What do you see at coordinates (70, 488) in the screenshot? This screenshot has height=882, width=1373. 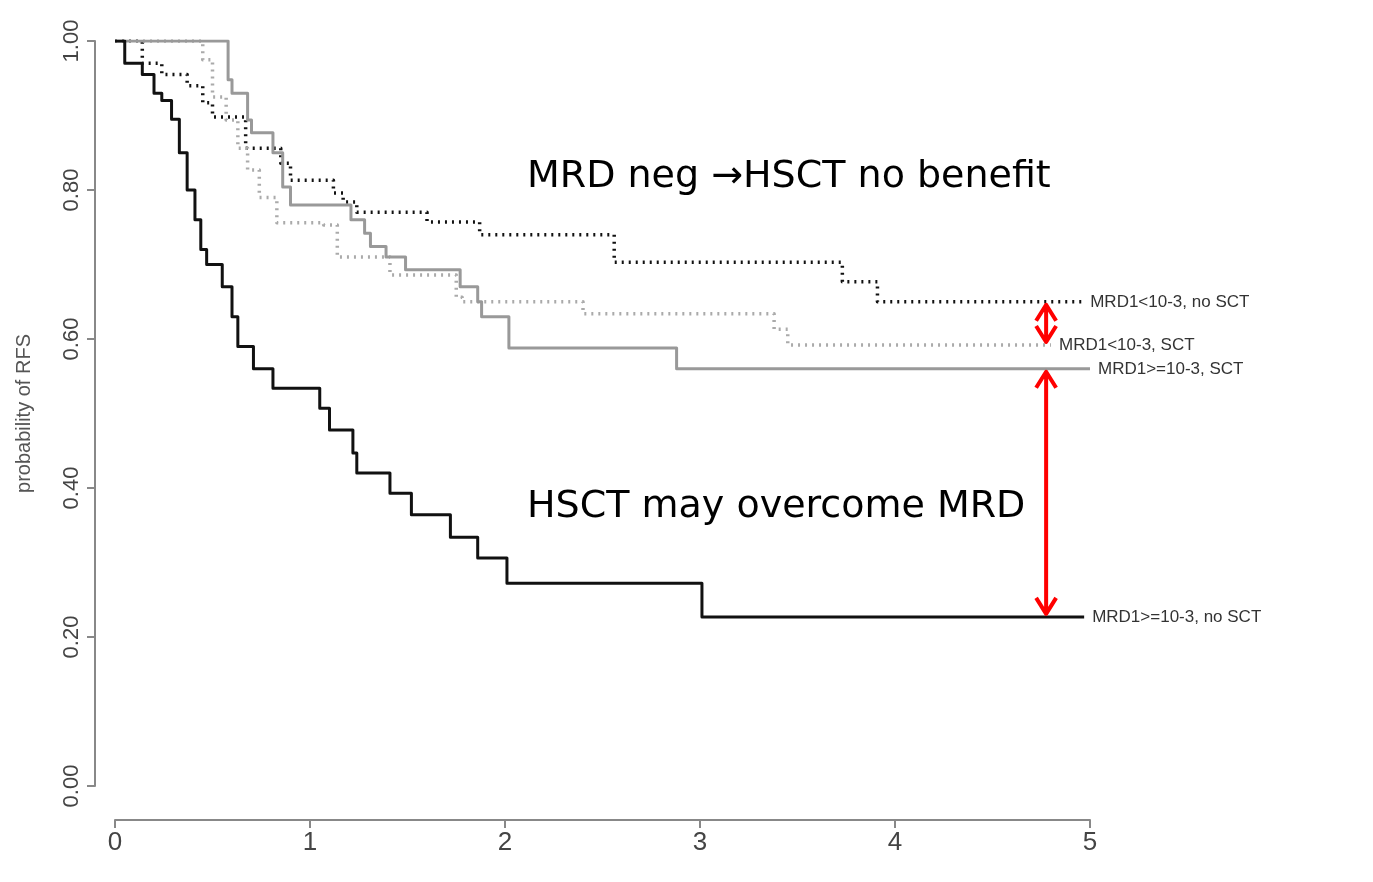 I see `y-tick-label: 0.40` at bounding box center [70, 488].